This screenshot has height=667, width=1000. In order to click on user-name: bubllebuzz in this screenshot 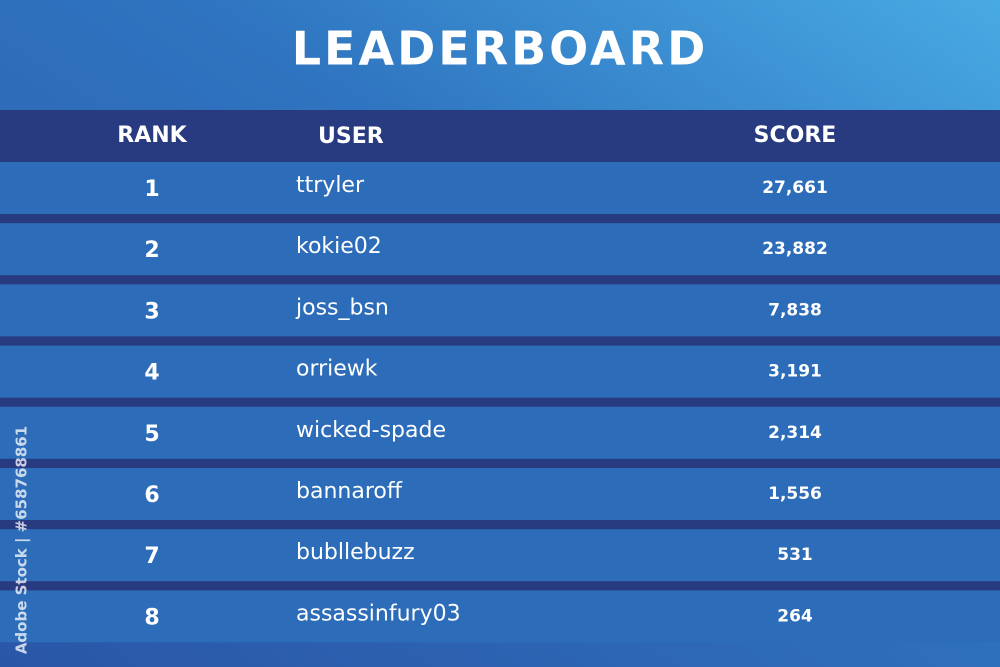, I will do `click(355, 552)`.